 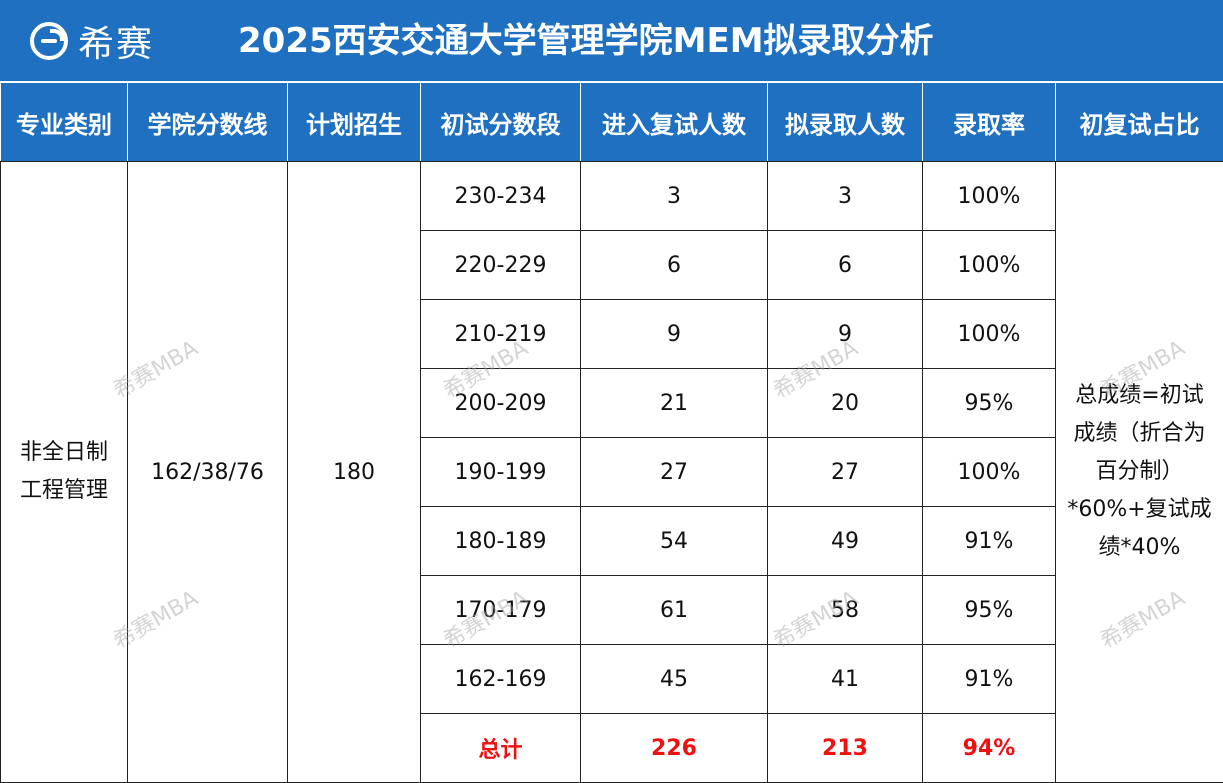 I want to click on ratio-note-text: 总成绩=初试成绩（折合为百分制）*60%+复试成绩*40%, so click(x=1139, y=471).